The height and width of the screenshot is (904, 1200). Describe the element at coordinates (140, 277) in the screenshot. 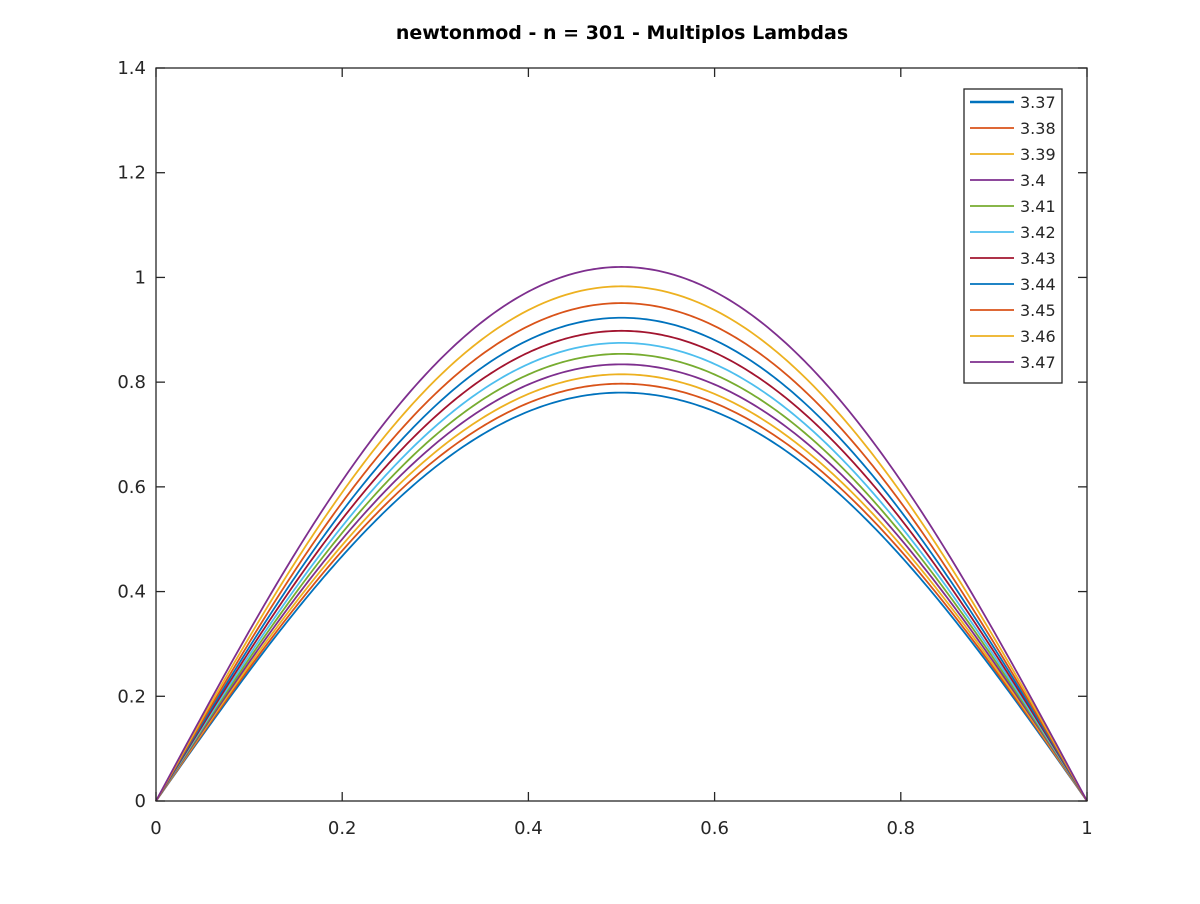

I see `y-tick-label: 1` at that location.